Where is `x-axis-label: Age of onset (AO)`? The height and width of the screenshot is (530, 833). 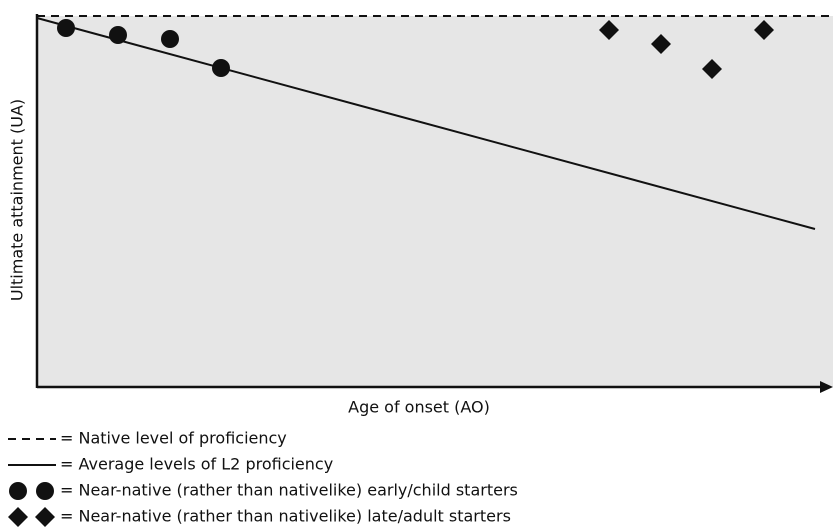
x-axis-label: Age of onset (AO) is located at coordinates (419, 407).